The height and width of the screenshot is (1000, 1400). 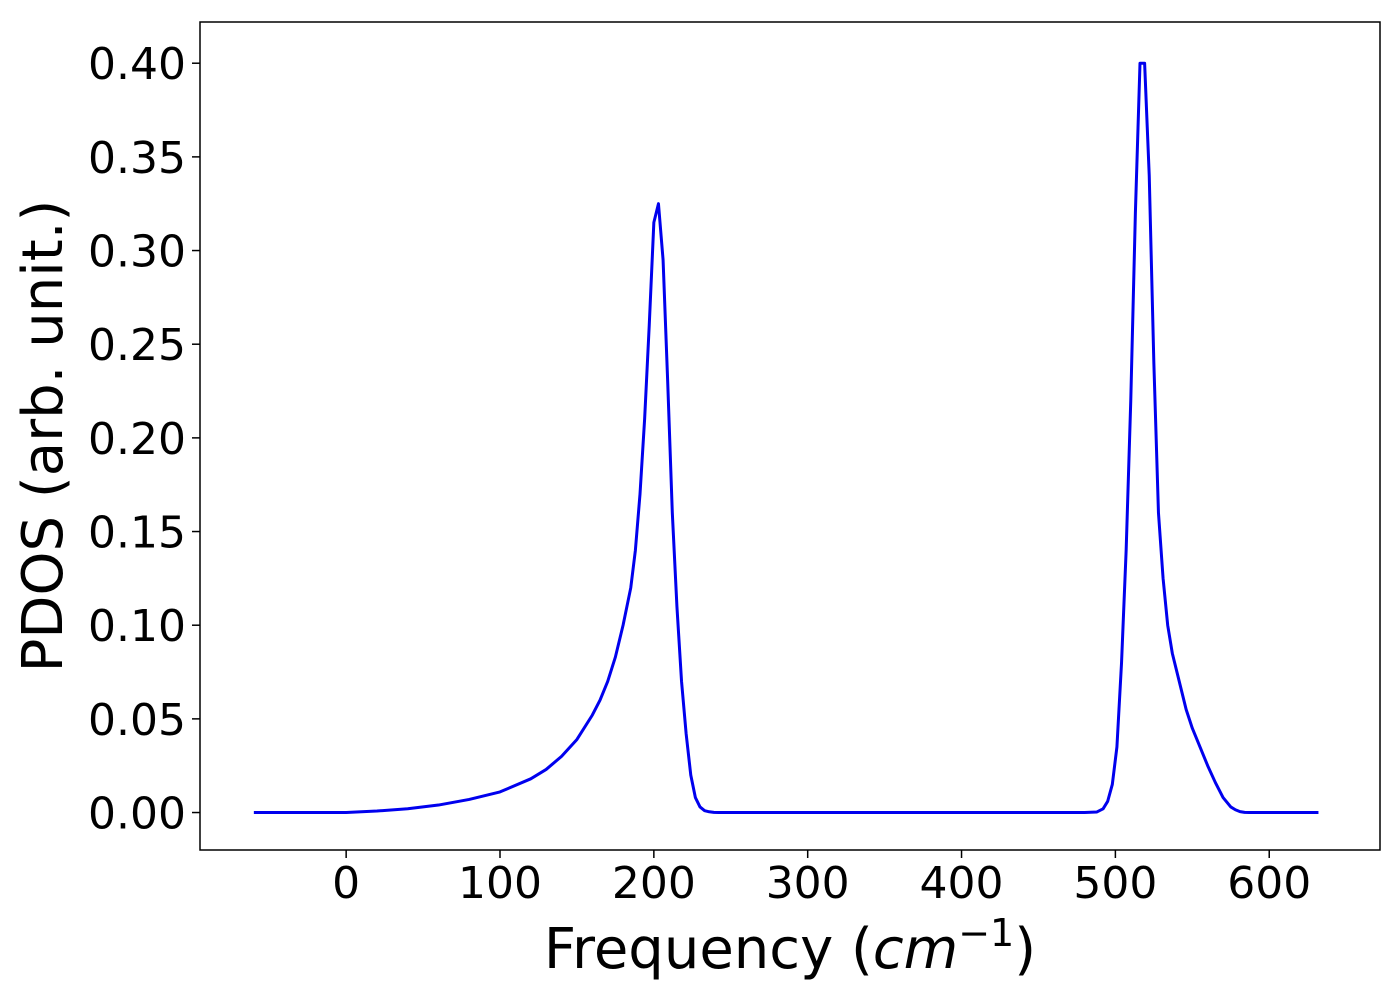 What do you see at coordinates (137, 345) in the screenshot?
I see `y-tick-label: 0.25` at bounding box center [137, 345].